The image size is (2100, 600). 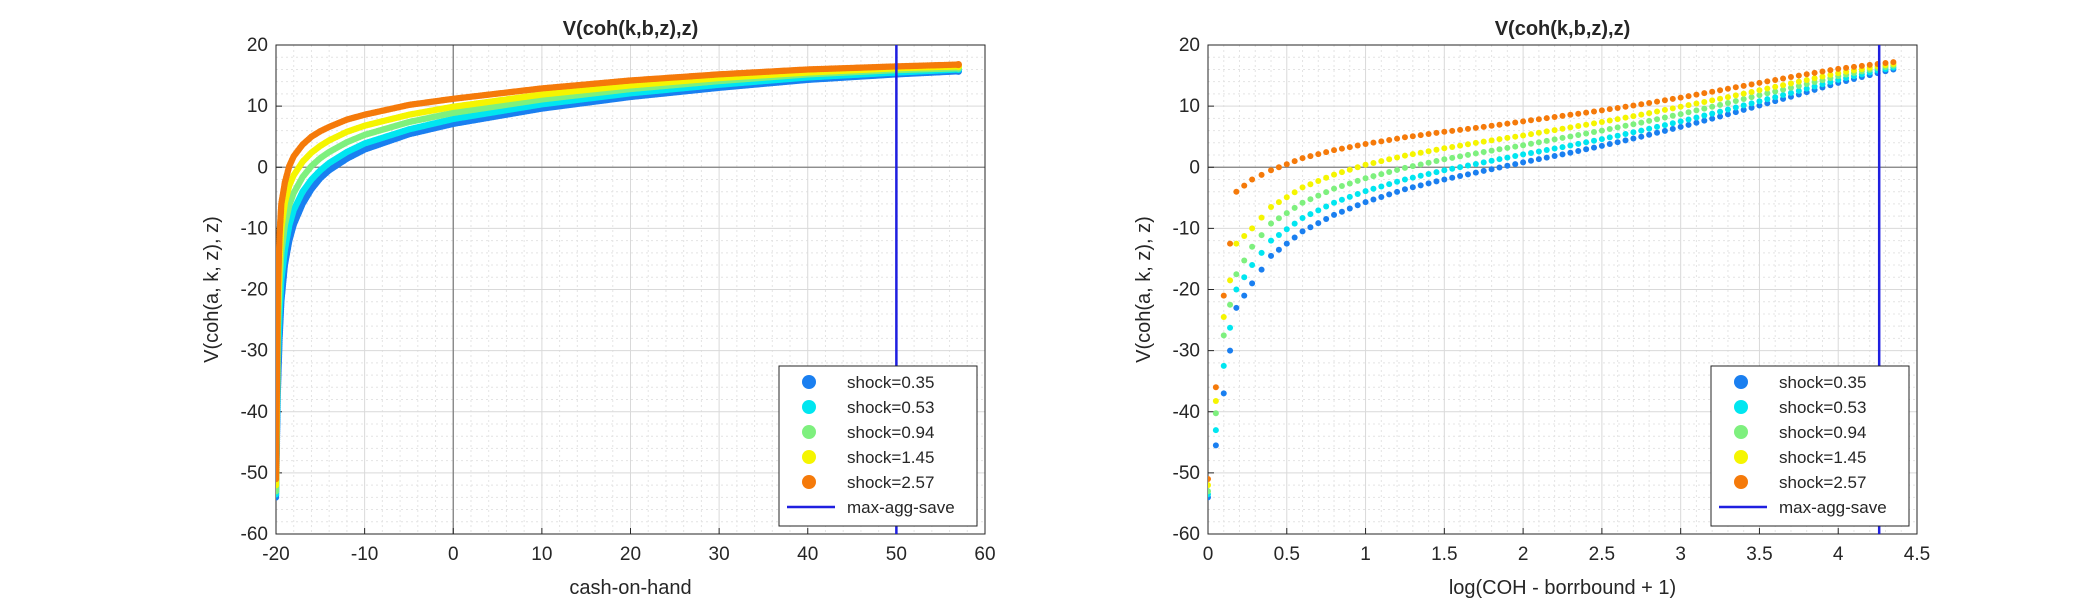 I want to click on legend-label: max-agg-save, so click(x=1833, y=507).